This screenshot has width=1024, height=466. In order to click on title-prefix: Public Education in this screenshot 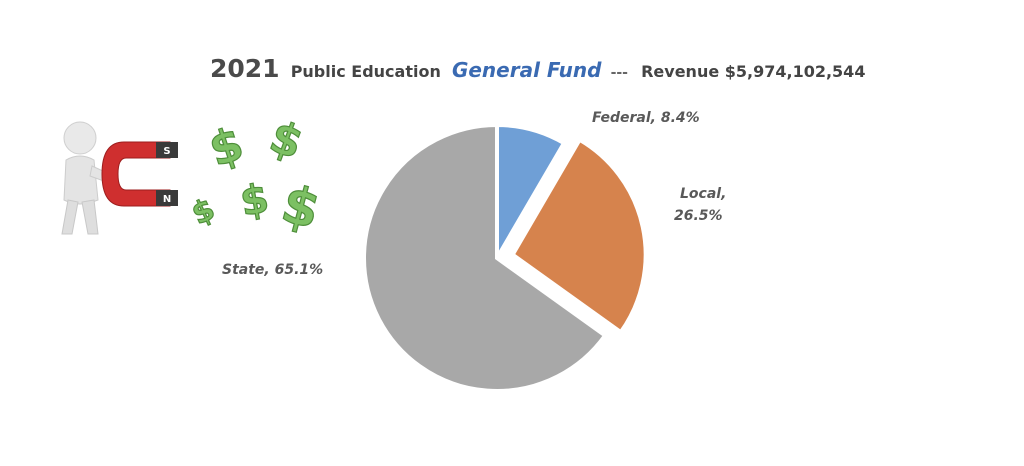, I will do `click(365, 71)`.